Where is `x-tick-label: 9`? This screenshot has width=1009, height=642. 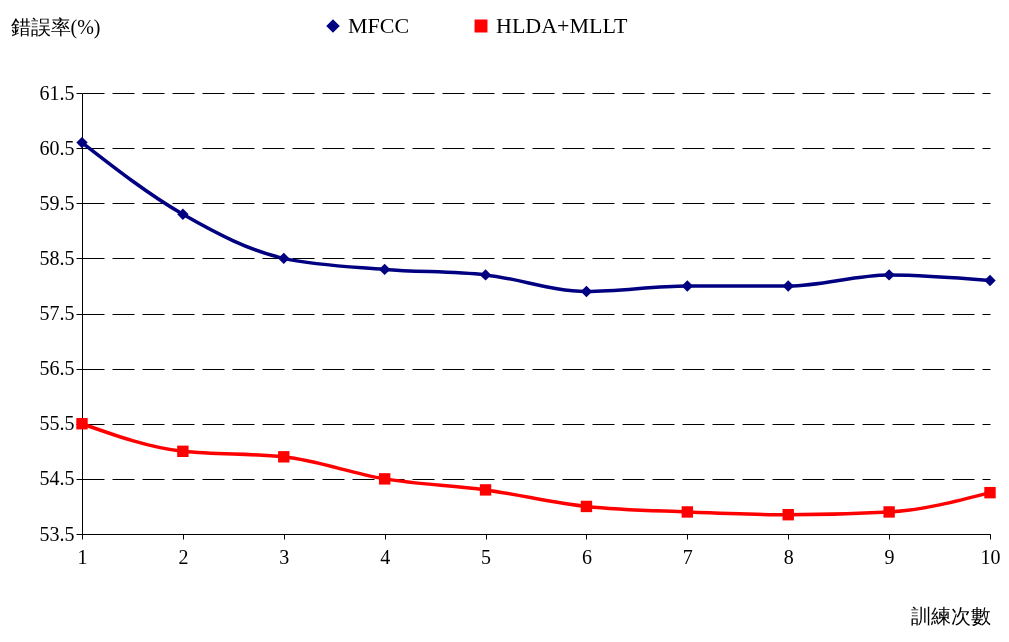 x-tick-label: 9 is located at coordinates (889, 556).